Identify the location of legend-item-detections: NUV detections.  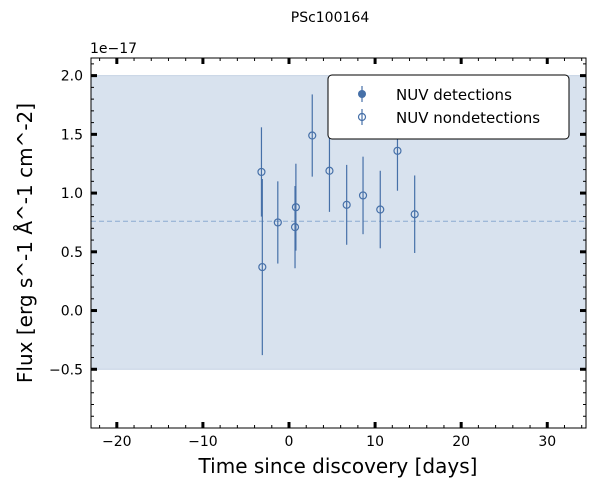
(435, 95).